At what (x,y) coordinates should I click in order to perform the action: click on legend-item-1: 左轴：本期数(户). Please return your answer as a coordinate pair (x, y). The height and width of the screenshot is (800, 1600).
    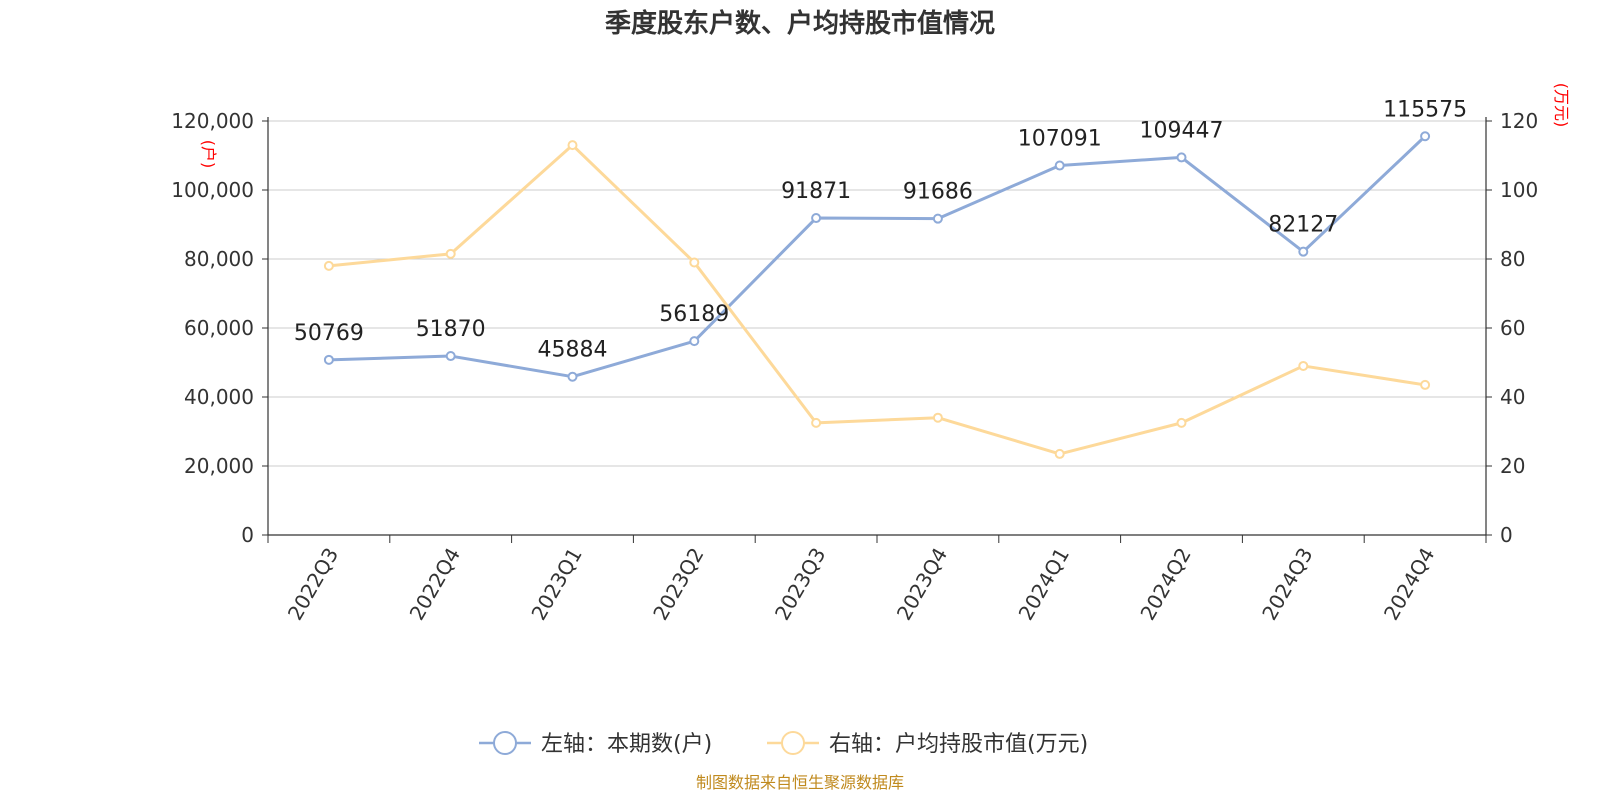
    Looking at the image, I should click on (595, 744).